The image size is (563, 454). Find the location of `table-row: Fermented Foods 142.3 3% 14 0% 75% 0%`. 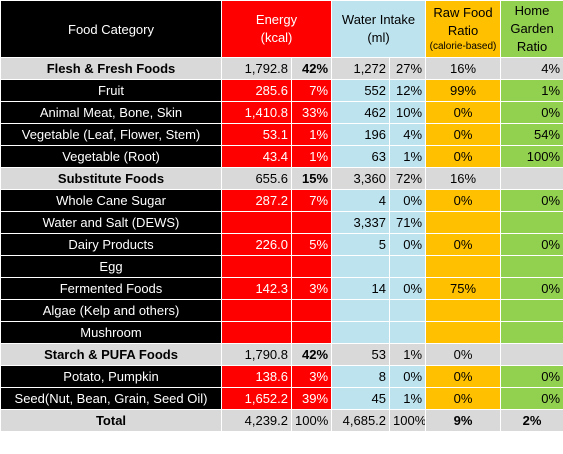

table-row: Fermented Foods 142.3 3% 14 0% 75% 0% is located at coordinates (281, 288).